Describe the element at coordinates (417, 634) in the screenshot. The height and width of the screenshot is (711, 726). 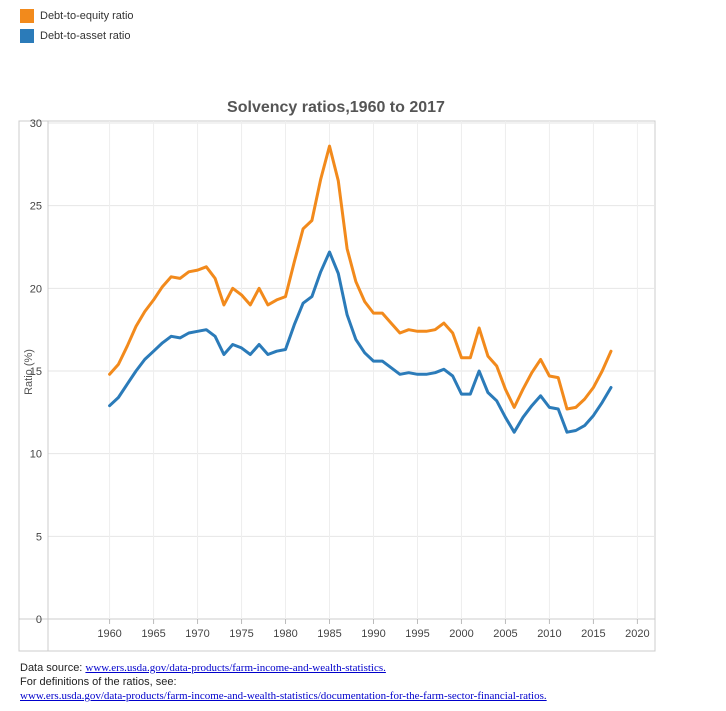
I see `x-tick-label: 1995` at that location.